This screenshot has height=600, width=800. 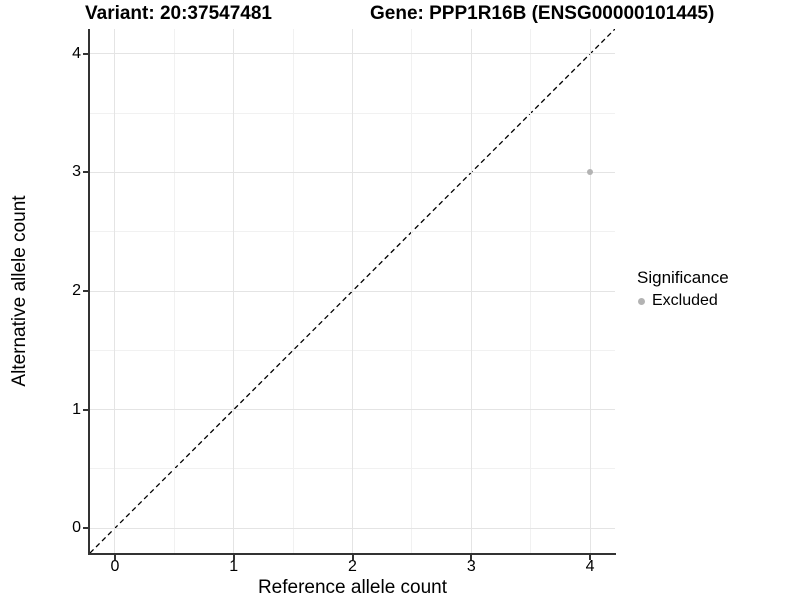 I want to click on legend-item-excluded: Excluded, so click(x=680, y=301).